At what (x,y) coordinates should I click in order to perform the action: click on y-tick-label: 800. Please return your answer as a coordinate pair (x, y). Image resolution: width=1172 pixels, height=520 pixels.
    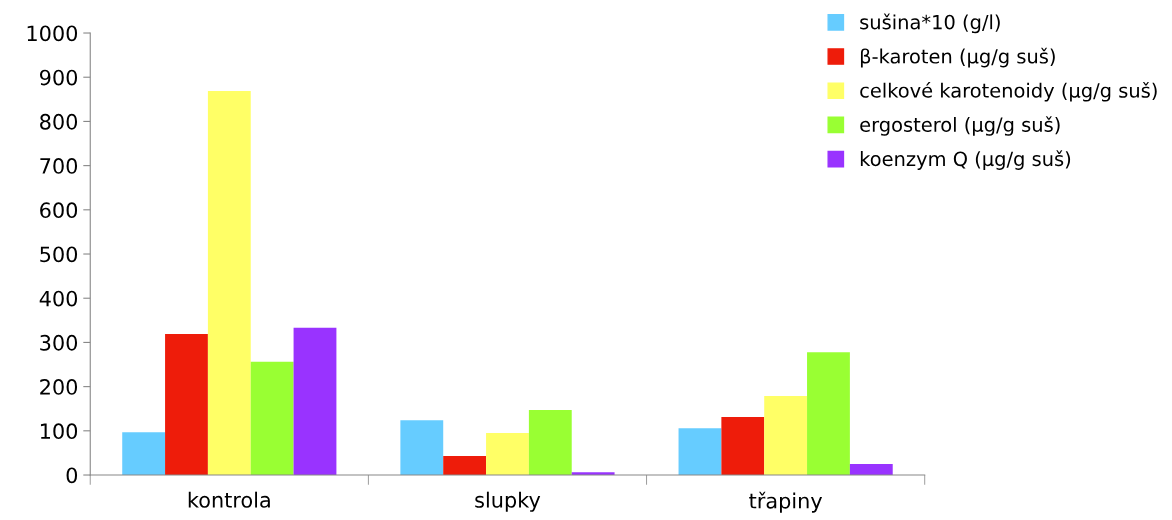
    Looking at the image, I should click on (59, 121).